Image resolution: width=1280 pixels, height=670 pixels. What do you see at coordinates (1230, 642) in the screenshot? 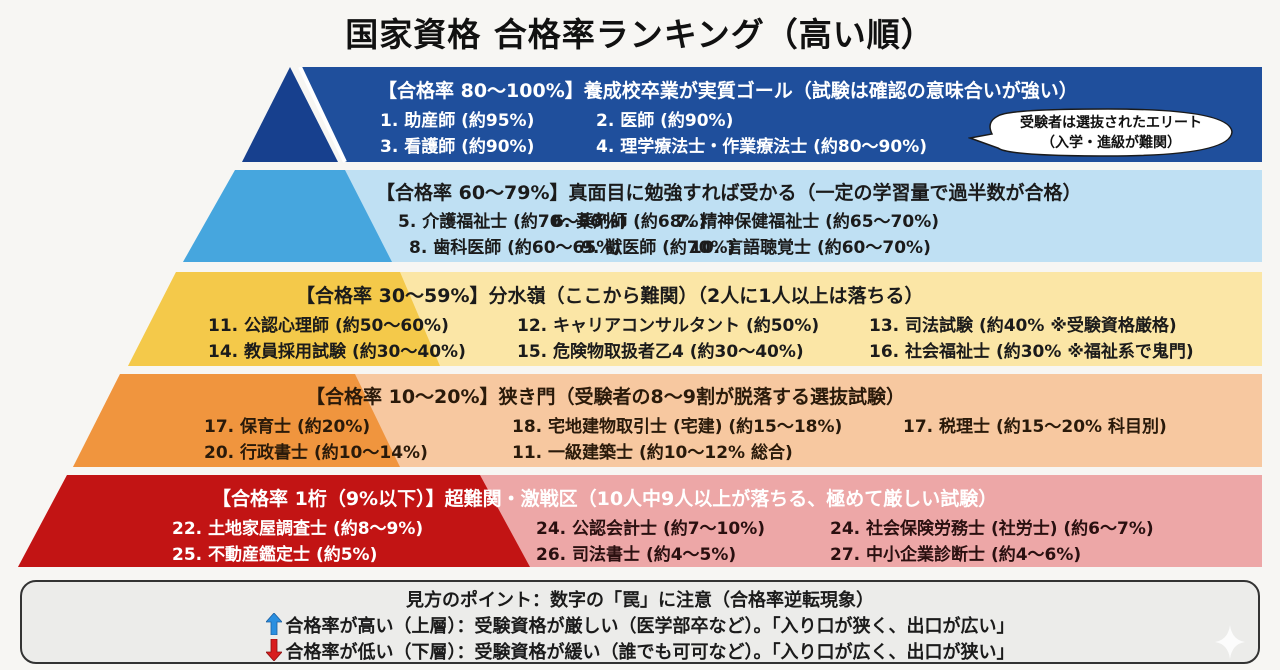
I see `sparkle-icon` at bounding box center [1230, 642].